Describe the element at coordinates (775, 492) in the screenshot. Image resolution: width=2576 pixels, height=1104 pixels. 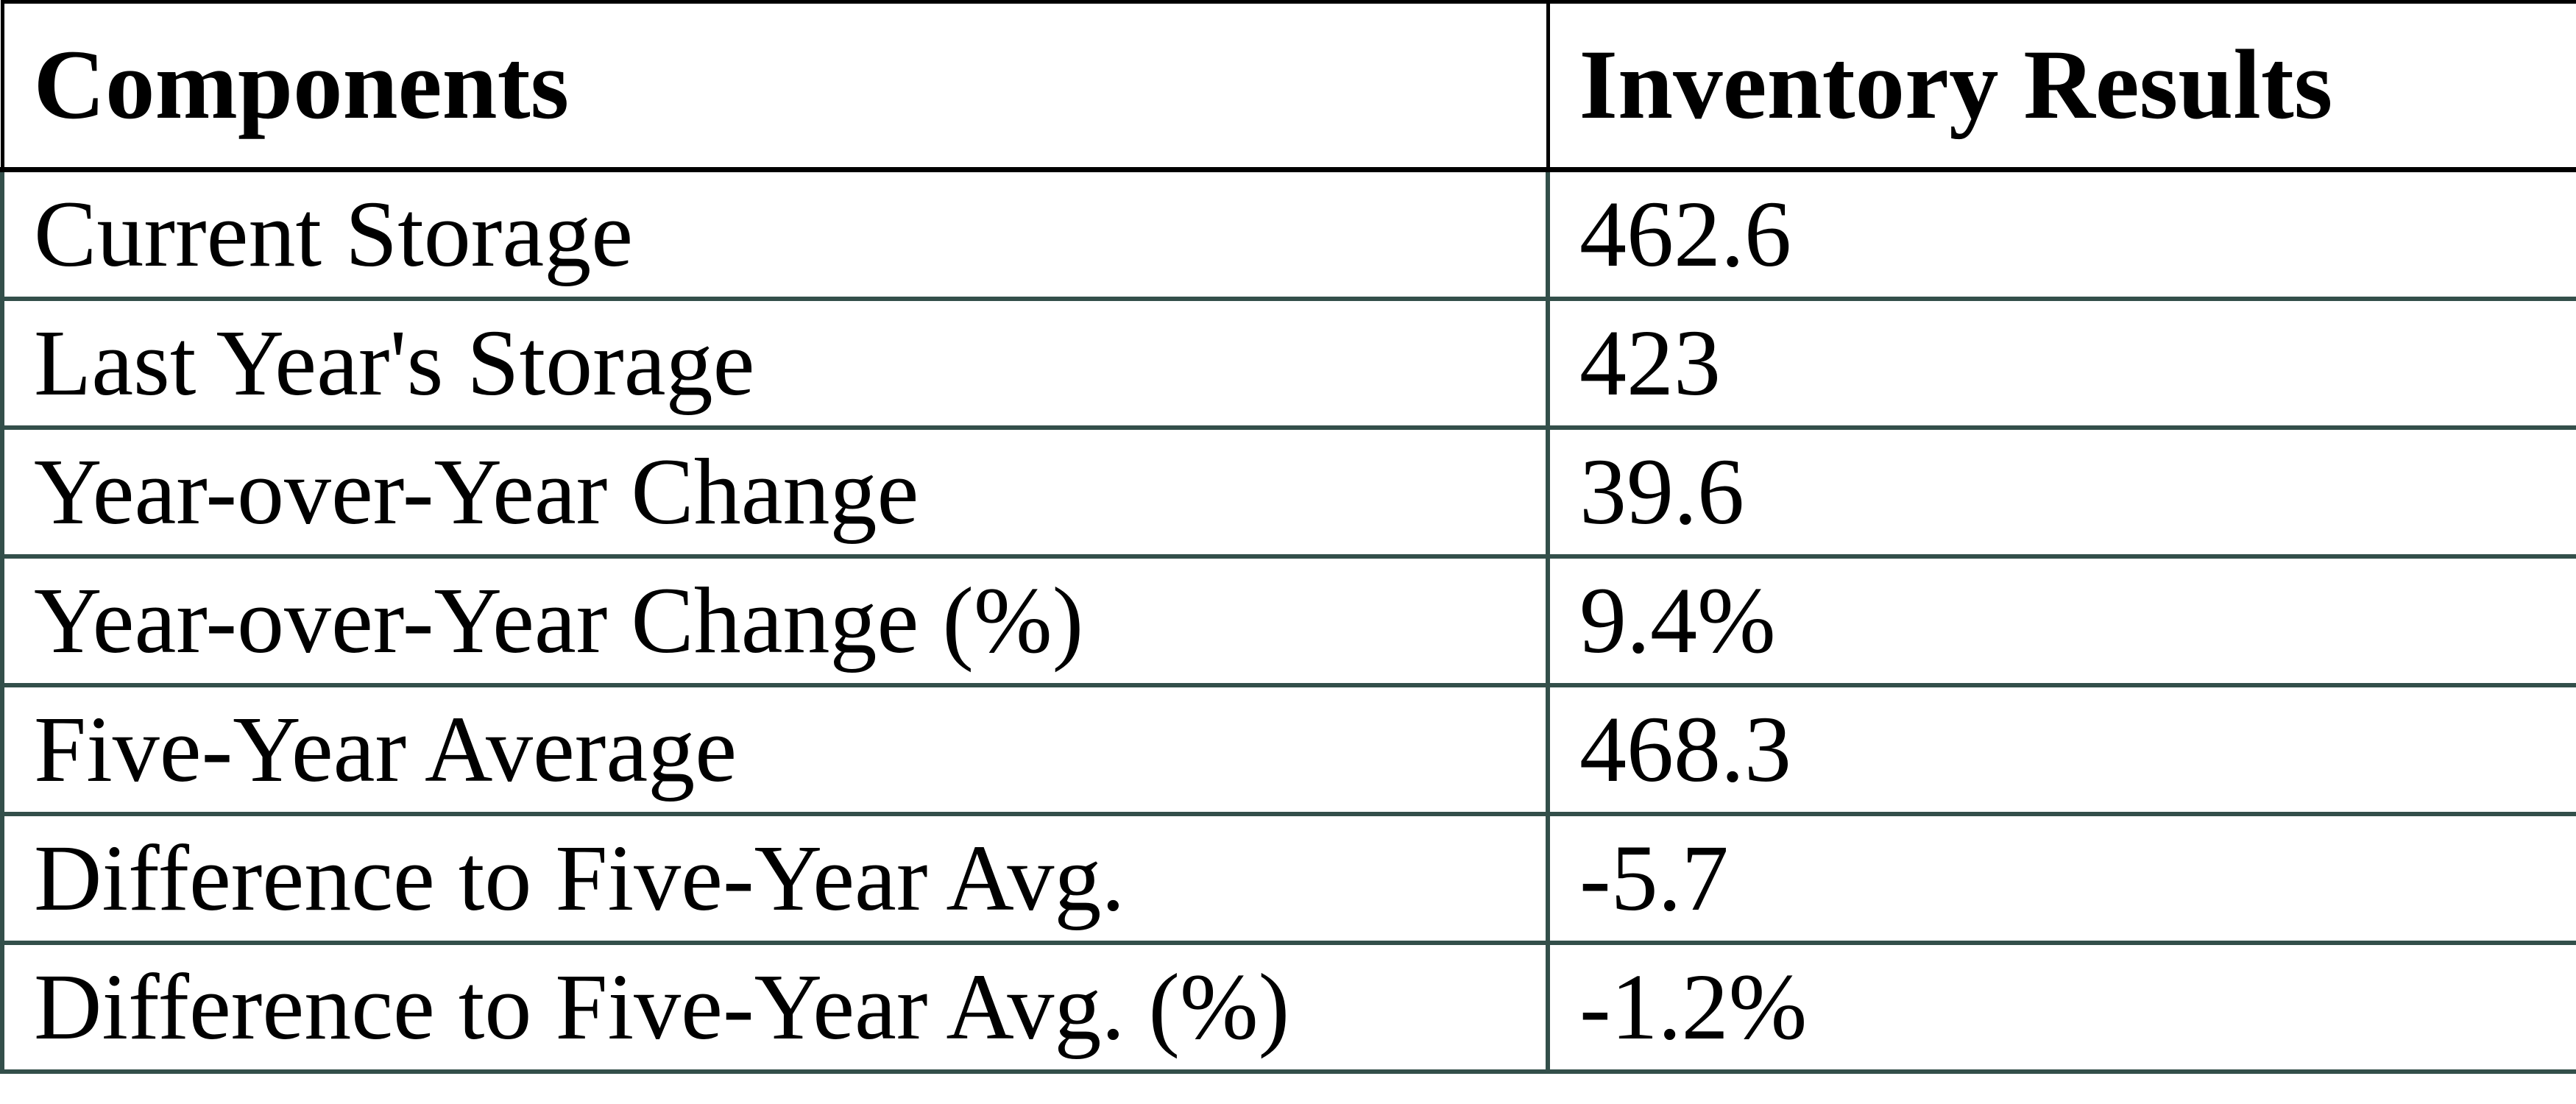
I see `component-cell: Year-over-Year Change` at that location.